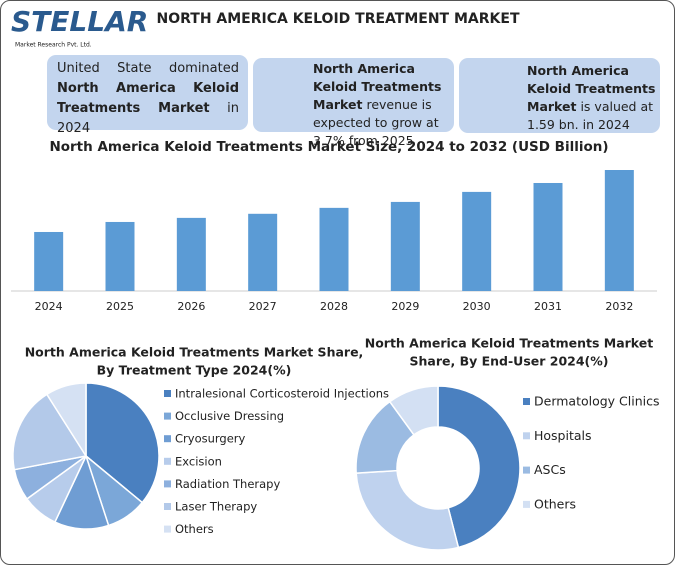  Describe the element at coordinates (597, 401) in the screenshot. I see `legend-label: Dermatology Clinics` at that location.